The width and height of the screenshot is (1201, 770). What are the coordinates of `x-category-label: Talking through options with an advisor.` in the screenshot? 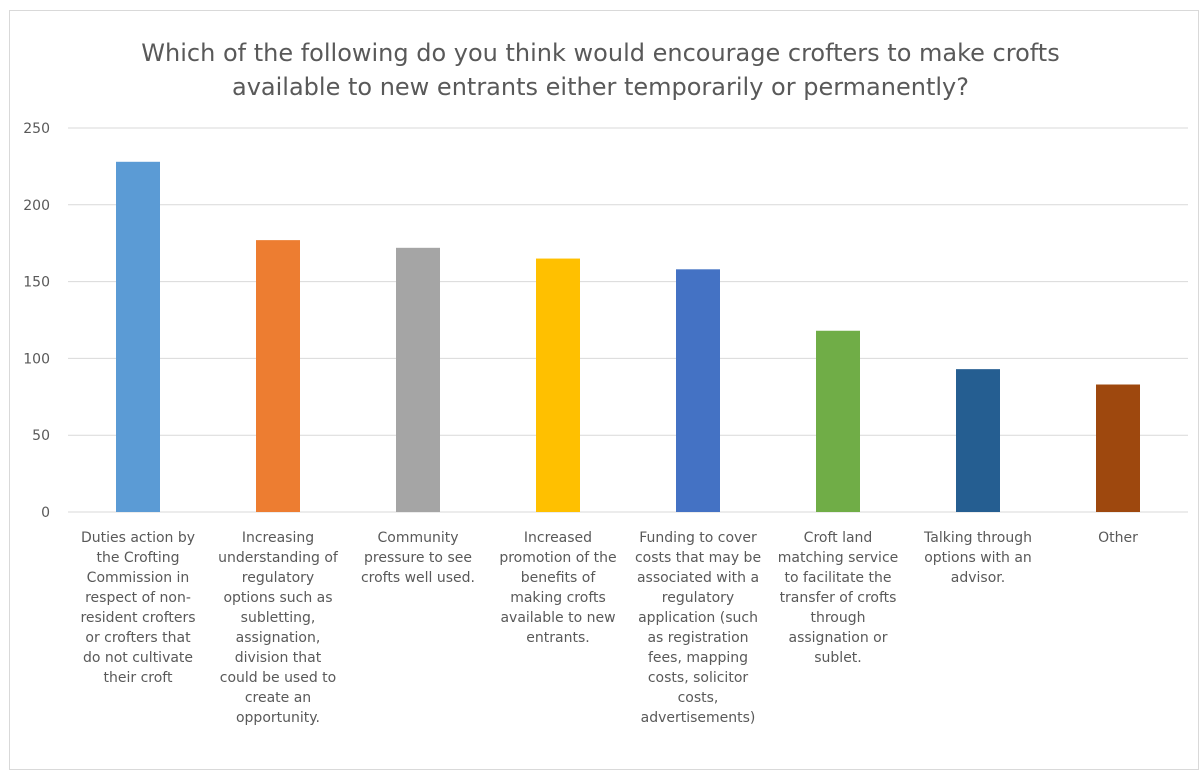 It's located at (977, 558).